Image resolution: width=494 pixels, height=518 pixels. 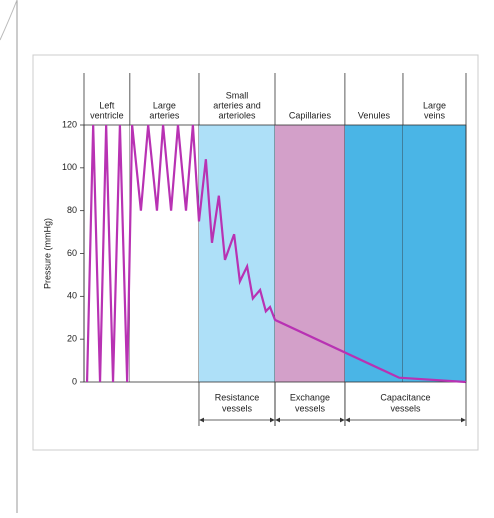 What do you see at coordinates (237, 115) in the screenshot?
I see `region-label: arterioles` at bounding box center [237, 115].